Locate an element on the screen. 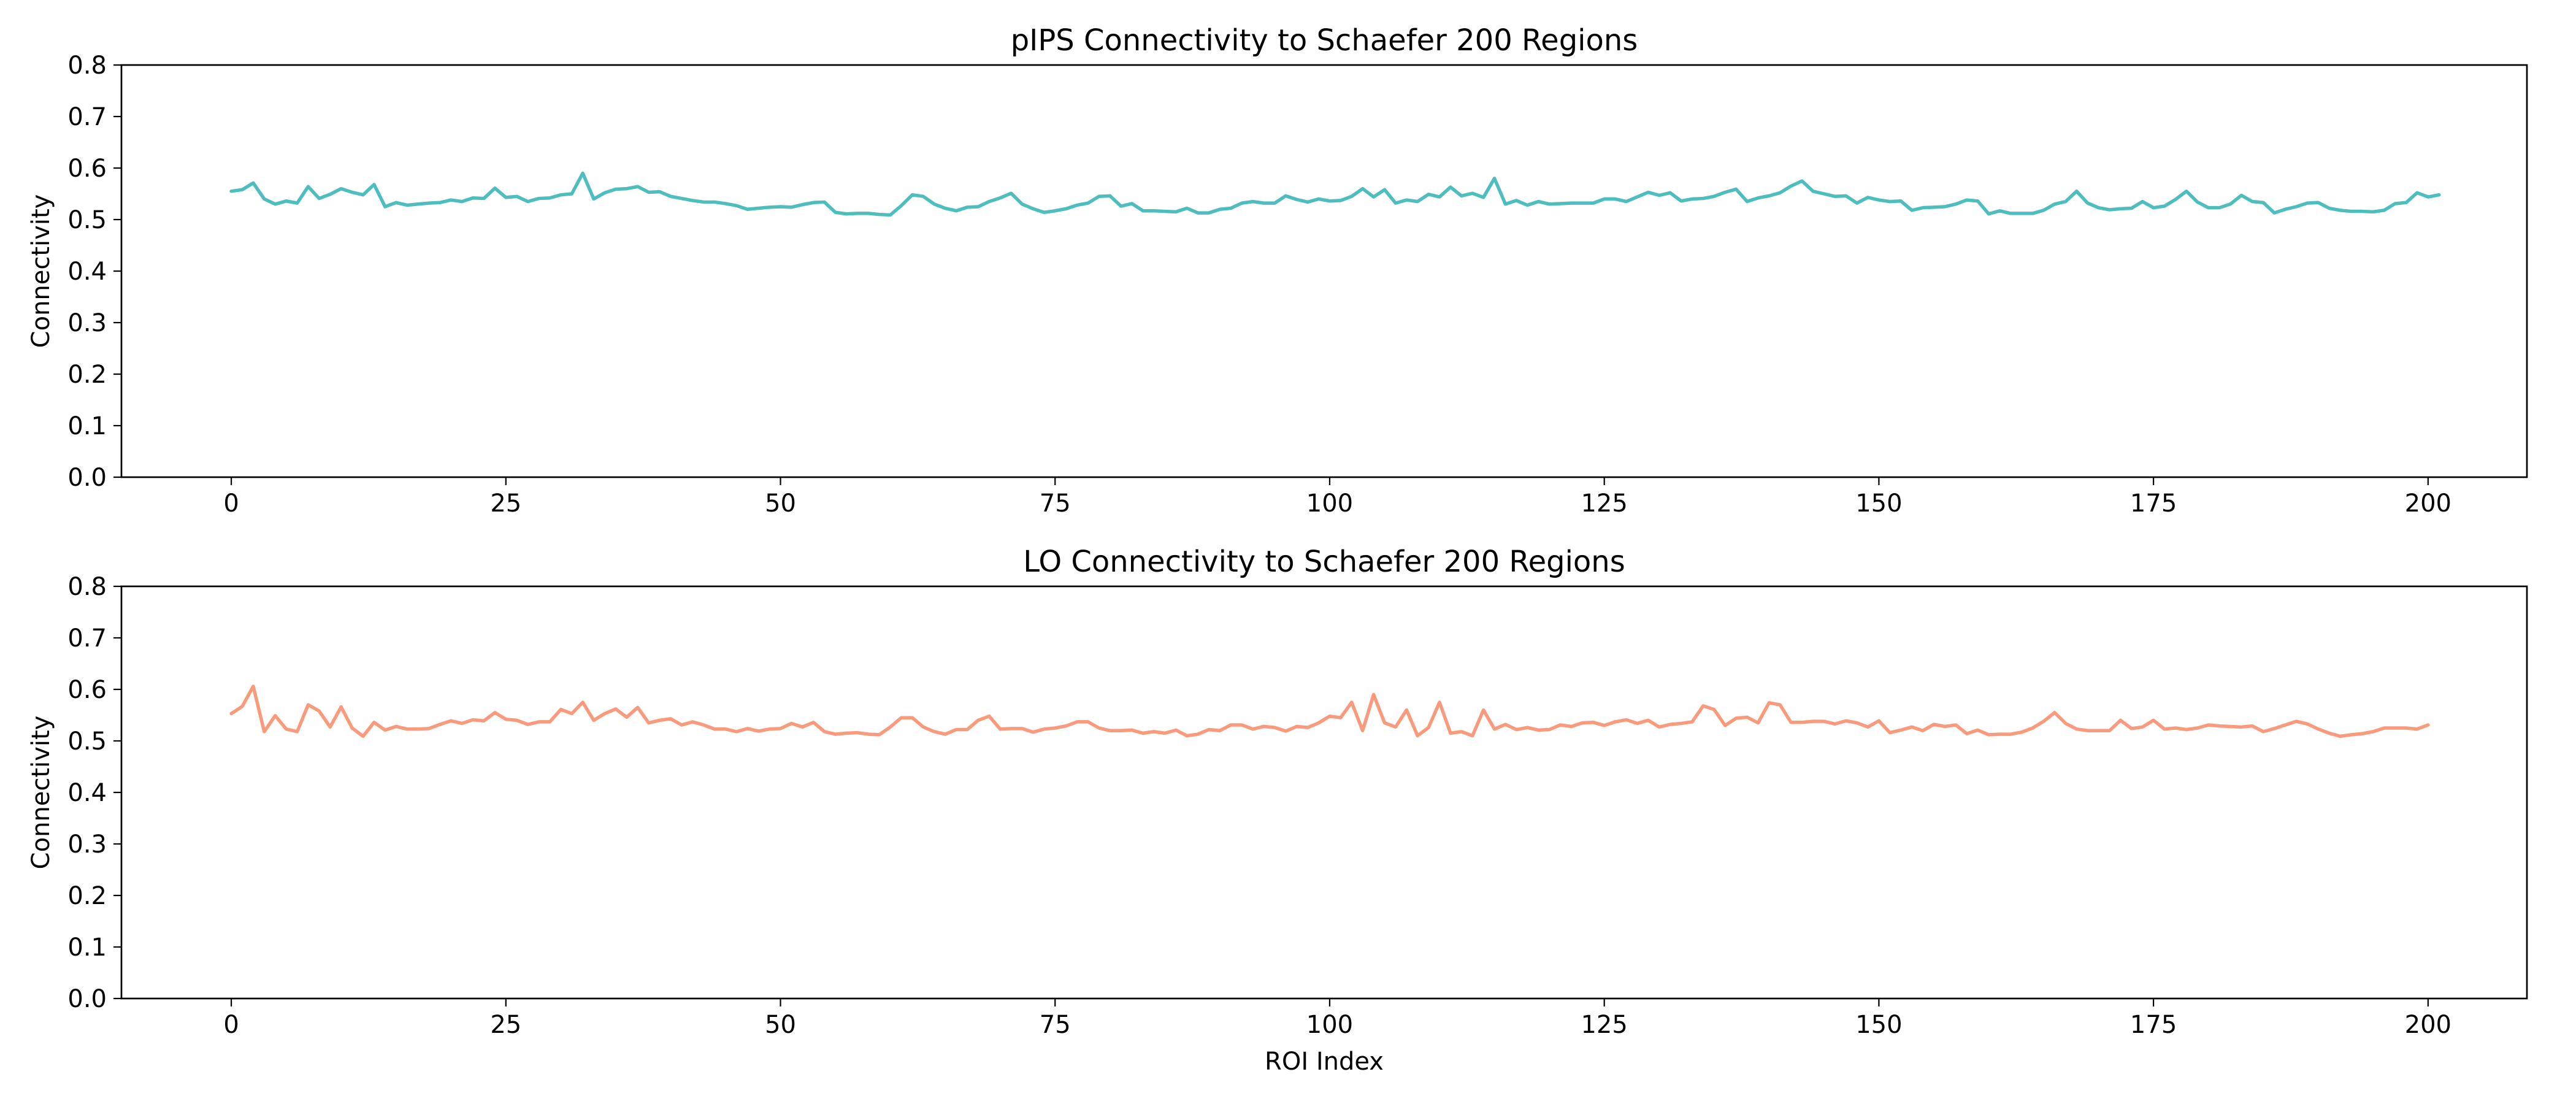 This screenshot has height=1104, width=2576. x-axis-label: ROI Index is located at coordinates (1324, 1062).